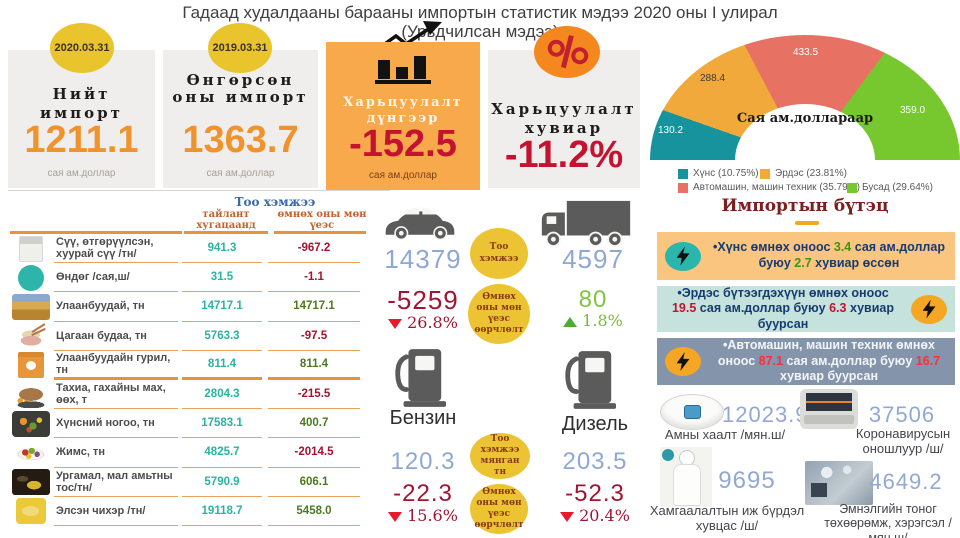 This screenshot has width=960, height=538. What do you see at coordinates (718, 173) in the screenshot?
I see `legend-item: Хүнс (10.75%)` at bounding box center [718, 173].